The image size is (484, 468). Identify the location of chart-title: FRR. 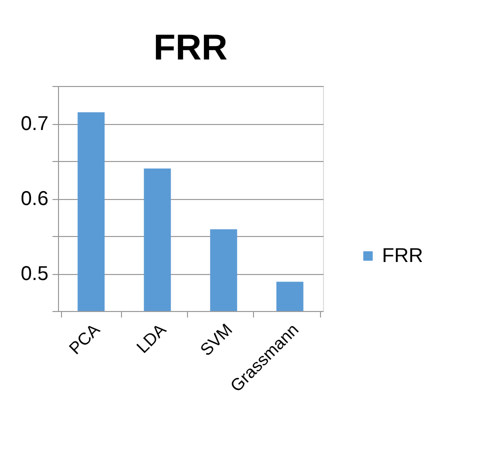
(191, 47).